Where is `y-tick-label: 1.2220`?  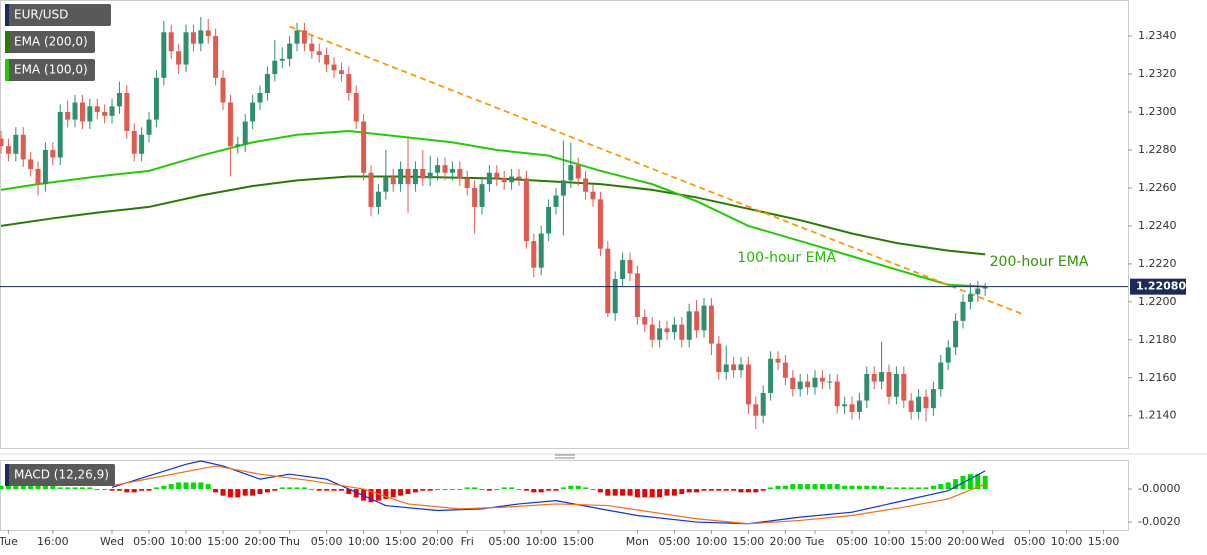
y-tick-label: 1.2220 is located at coordinates (1157, 263).